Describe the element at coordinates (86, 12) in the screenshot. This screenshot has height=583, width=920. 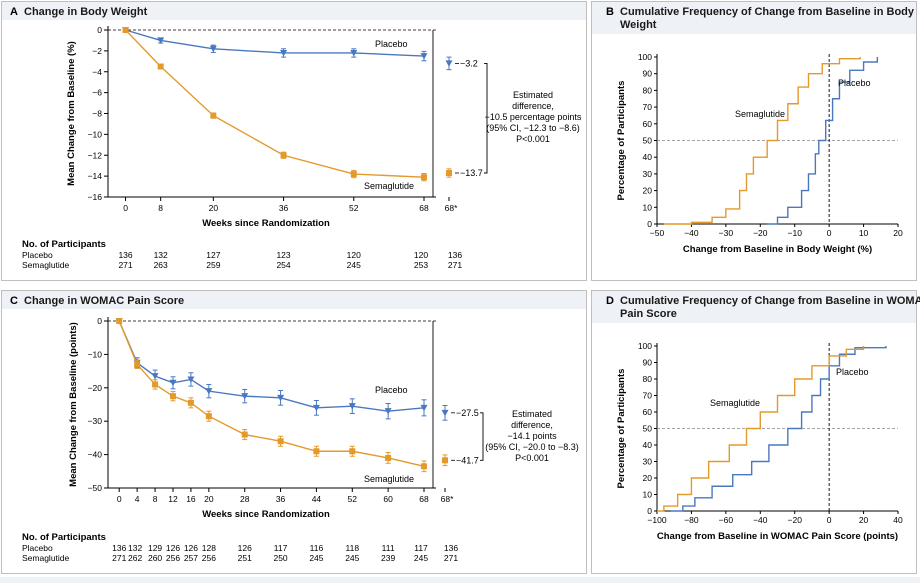
I see `panel-a-title: Change in Body Weight` at that location.